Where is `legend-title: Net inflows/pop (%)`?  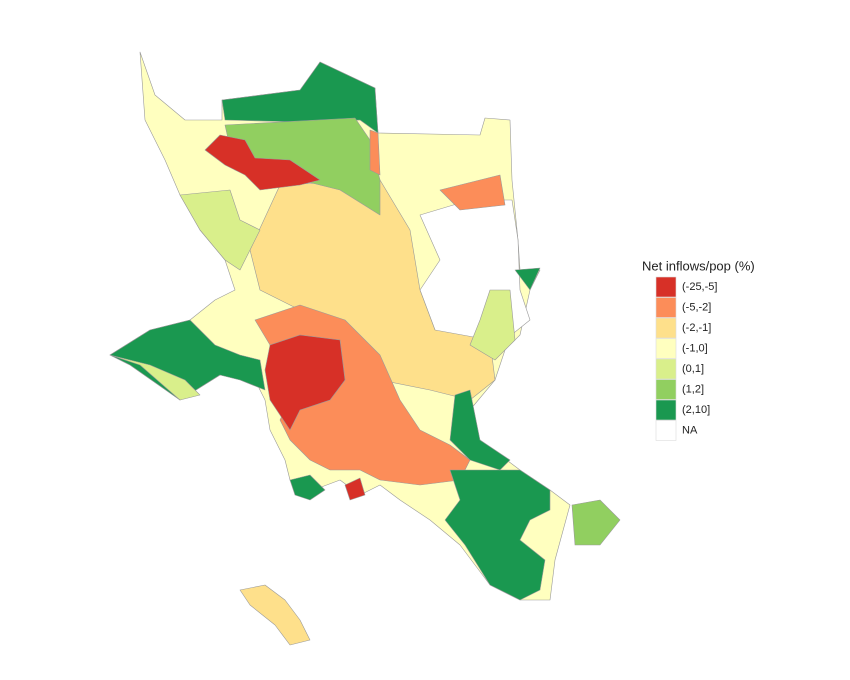 legend-title: Net inflows/pop (%) is located at coordinates (698, 265).